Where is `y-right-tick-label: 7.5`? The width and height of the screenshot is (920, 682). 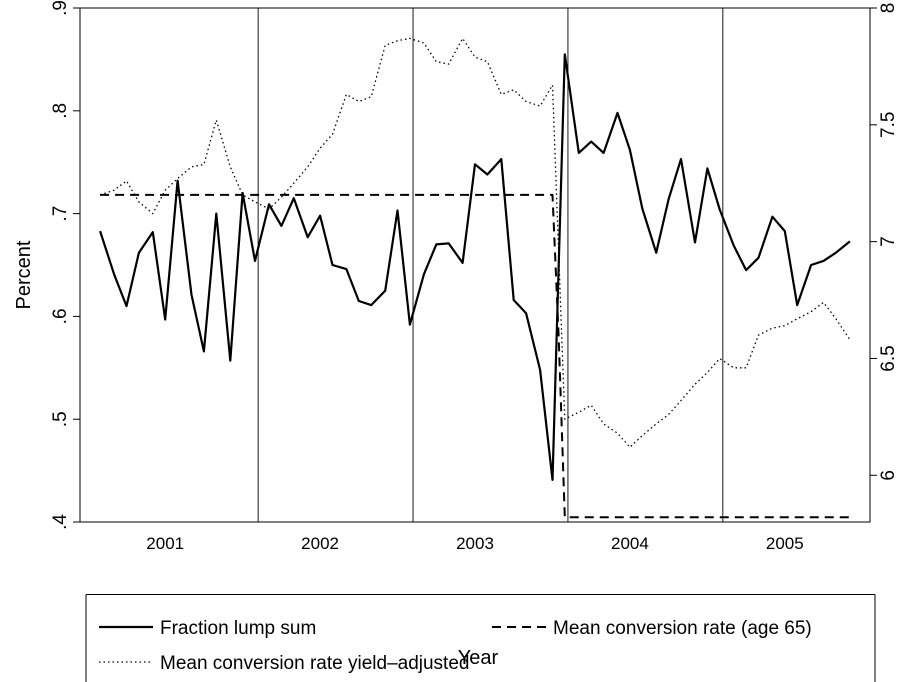 y-right-tick-label: 7.5 is located at coordinates (888, 125).